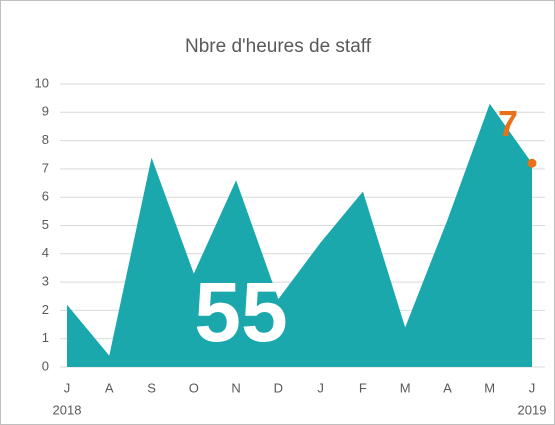 The image size is (555, 425). Describe the element at coordinates (151, 387) in the screenshot. I see `x-tick-label: S` at that location.